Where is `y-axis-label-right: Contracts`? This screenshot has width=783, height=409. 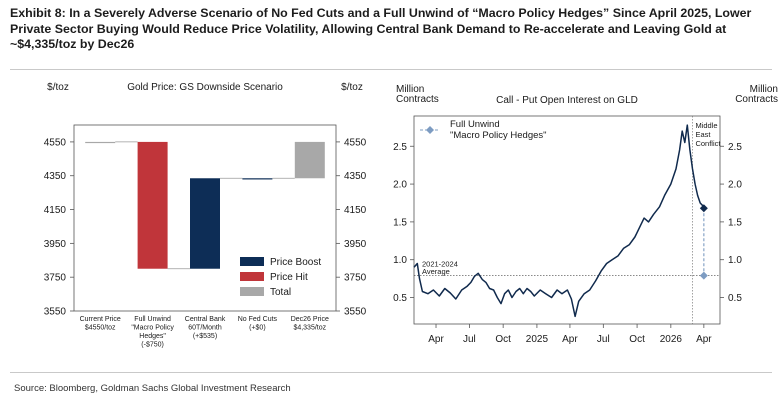
y-axis-label-right: Contracts is located at coordinates (756, 99).